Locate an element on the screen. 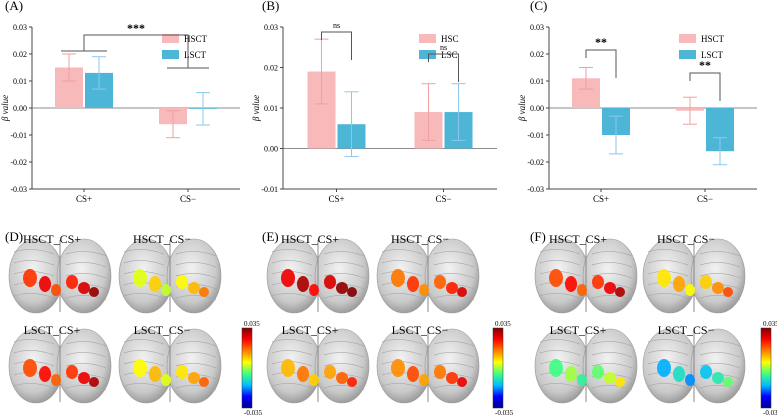  brain-label: LSCT_CS− is located at coordinates (420, 330).